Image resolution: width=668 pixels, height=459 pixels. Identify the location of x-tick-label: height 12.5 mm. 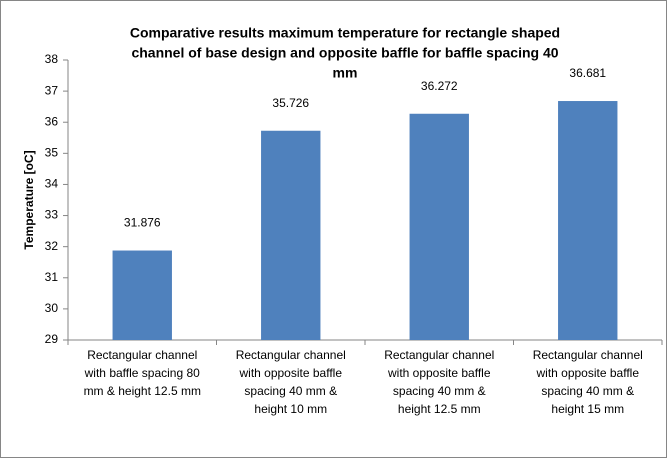
(439, 409).